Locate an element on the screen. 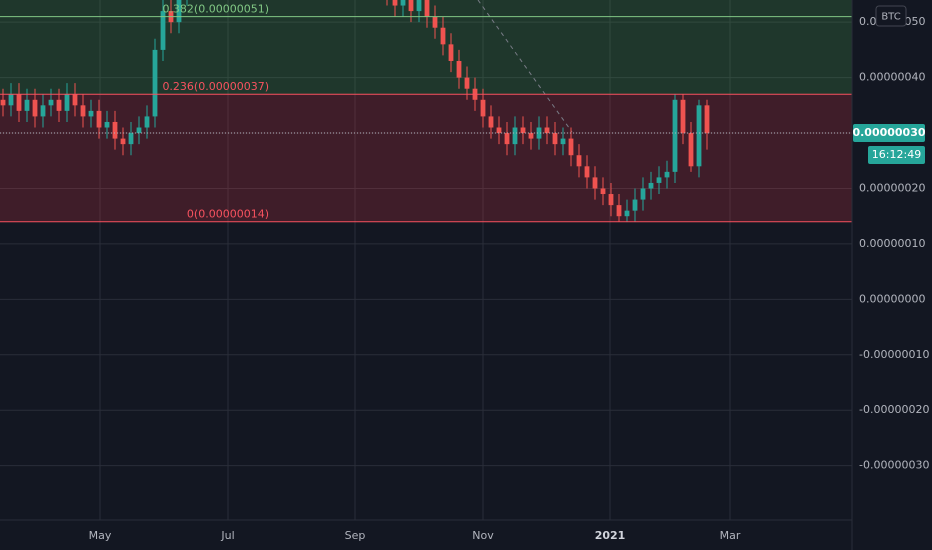 This screenshot has width=932, height=550. countdown-label: 16:12:49 is located at coordinates (896, 154).